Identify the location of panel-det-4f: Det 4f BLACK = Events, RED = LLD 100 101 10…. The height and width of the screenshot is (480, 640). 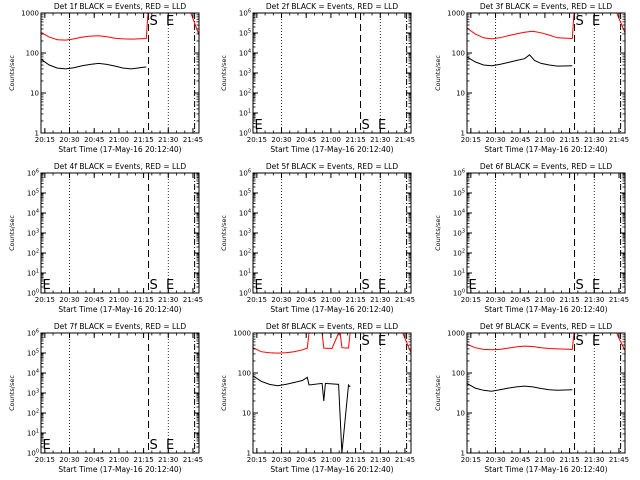
(105, 238).